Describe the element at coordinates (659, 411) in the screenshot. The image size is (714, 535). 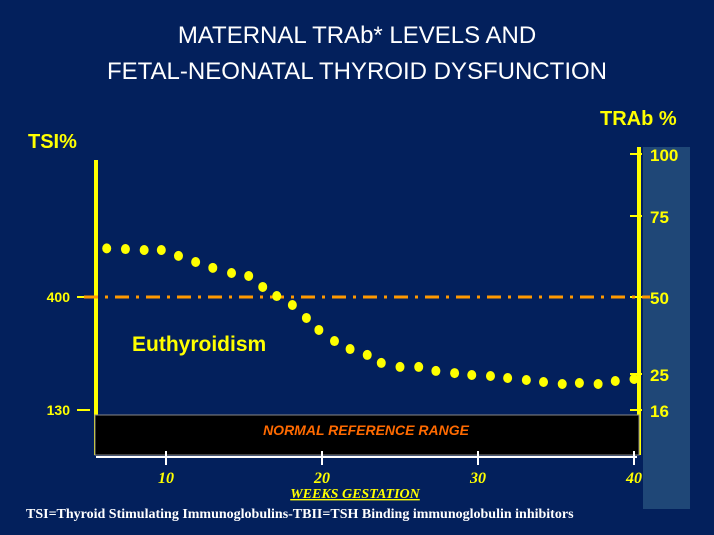
I see `right-tick-label: 16` at that location.